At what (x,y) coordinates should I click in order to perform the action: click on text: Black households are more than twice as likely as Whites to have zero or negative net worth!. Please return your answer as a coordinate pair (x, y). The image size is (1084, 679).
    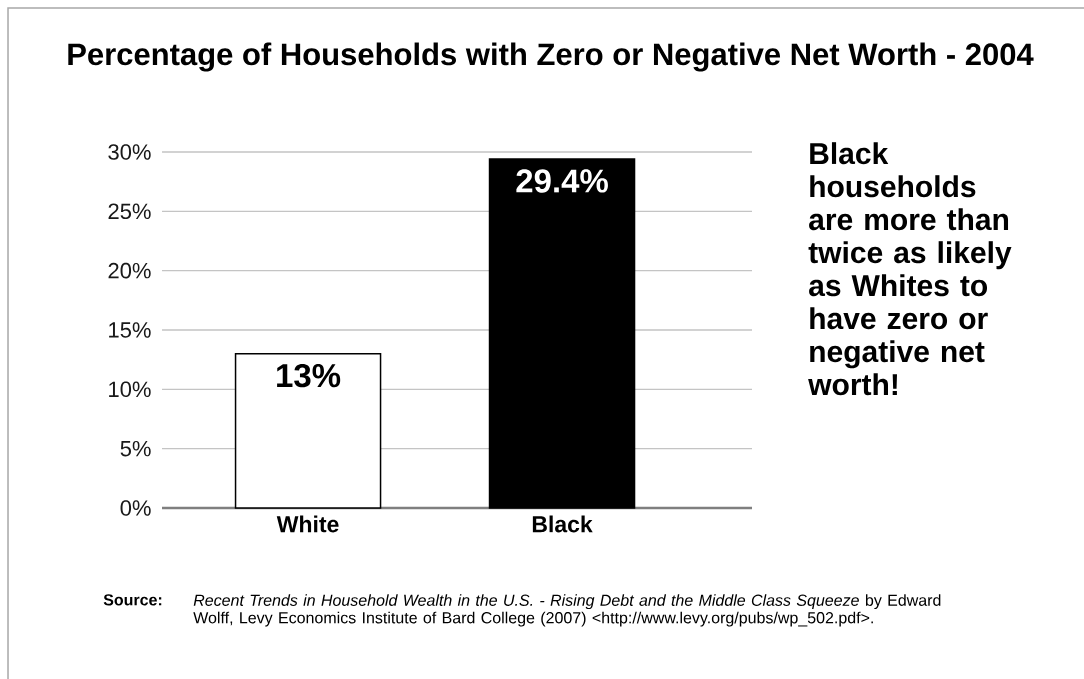
    Looking at the image, I should click on (910, 269).